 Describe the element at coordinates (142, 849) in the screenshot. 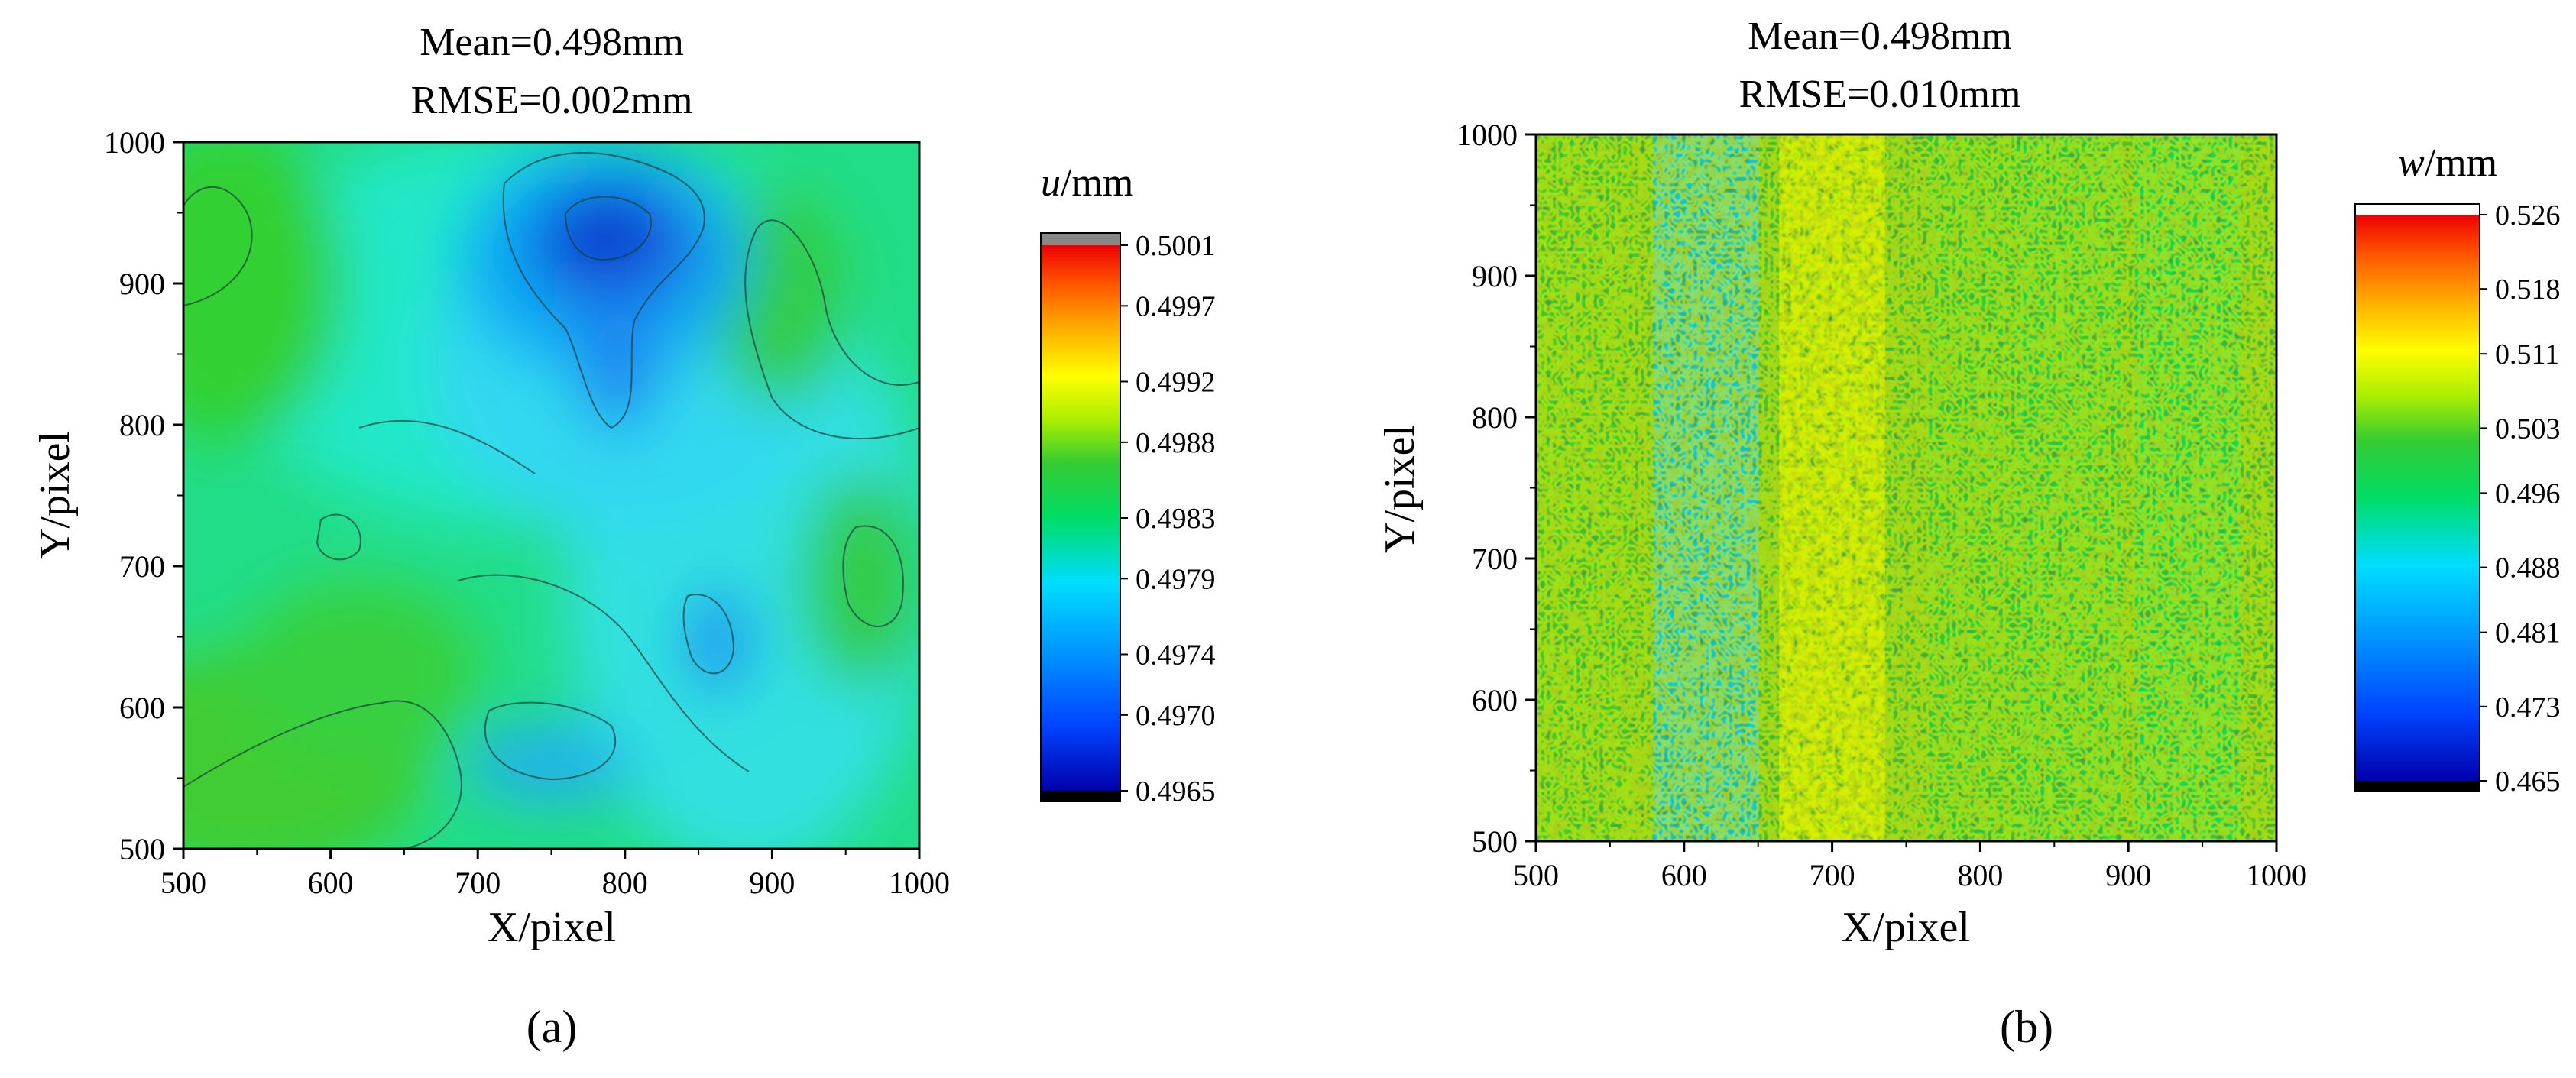

I see `panel-a-ytick-label: 500` at that location.